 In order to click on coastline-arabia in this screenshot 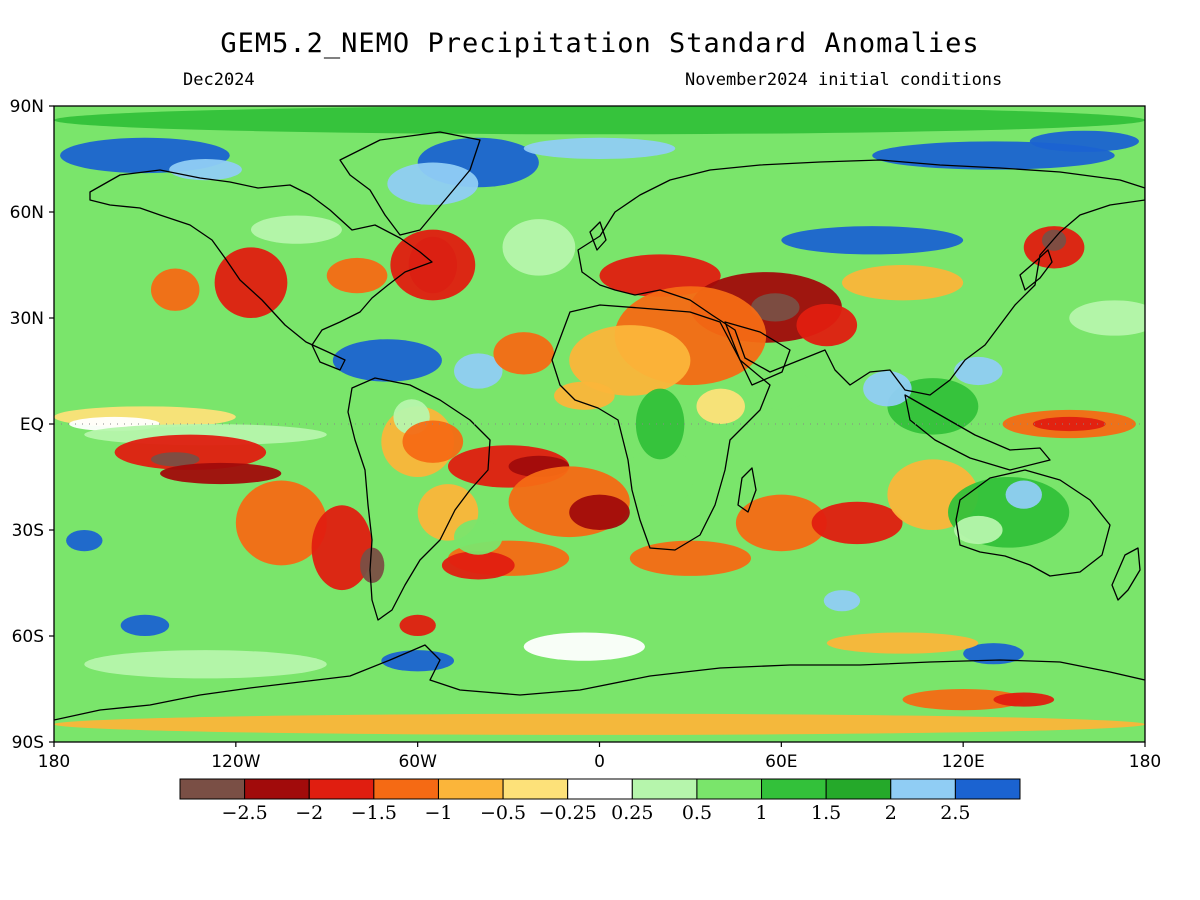, I will do `click(757, 353)`.